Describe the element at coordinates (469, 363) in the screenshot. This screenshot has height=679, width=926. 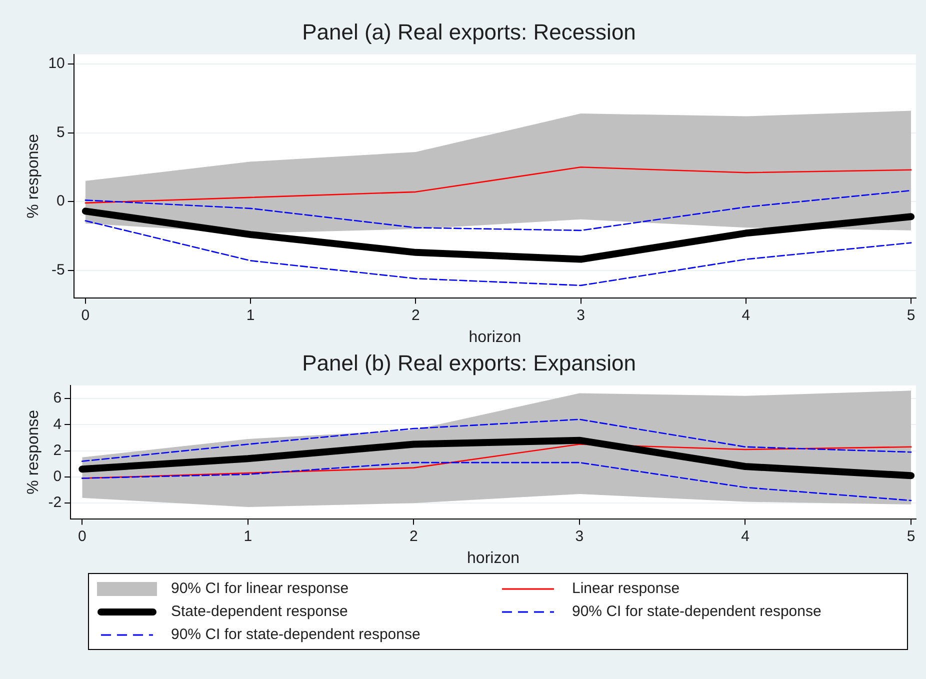
I see `chart-title: Panel (b) Real exports: Expansion` at that location.